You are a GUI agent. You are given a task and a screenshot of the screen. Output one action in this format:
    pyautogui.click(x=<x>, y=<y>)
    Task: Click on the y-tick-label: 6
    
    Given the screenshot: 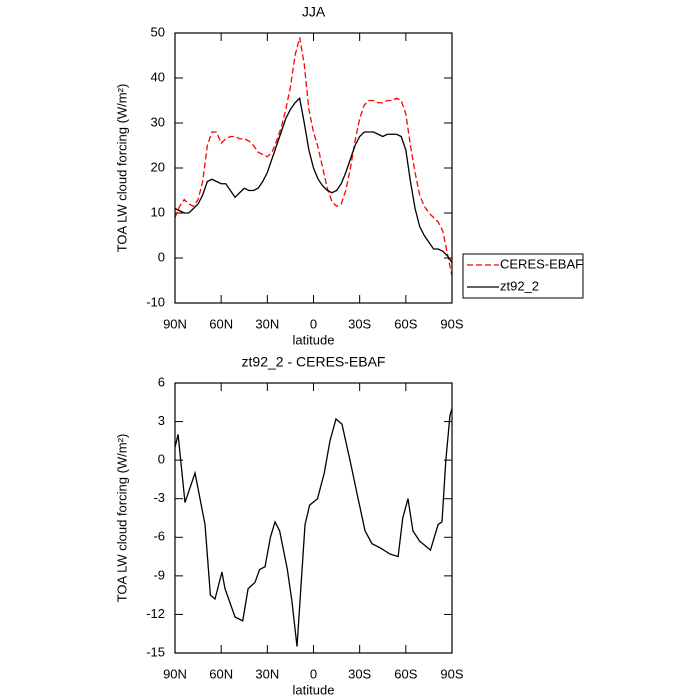 What is the action you would take?
    pyautogui.click(x=161, y=381)
    